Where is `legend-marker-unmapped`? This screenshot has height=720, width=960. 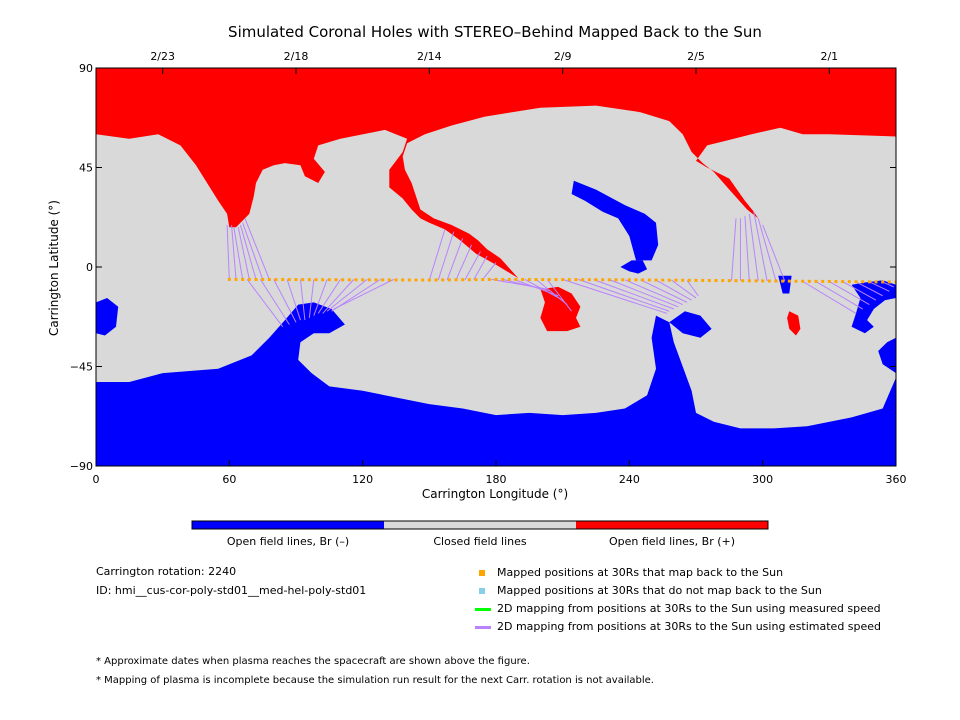 legend-marker-unmapped is located at coordinates (482, 591).